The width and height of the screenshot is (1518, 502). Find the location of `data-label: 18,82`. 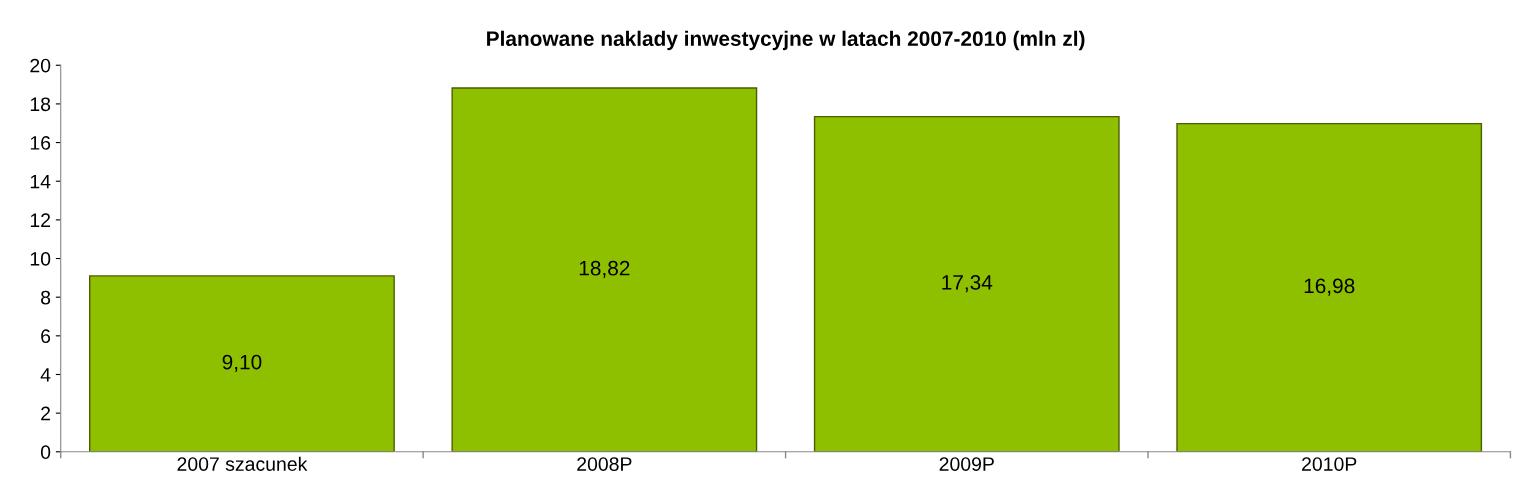

data-label: 18,82 is located at coordinates (604, 269).